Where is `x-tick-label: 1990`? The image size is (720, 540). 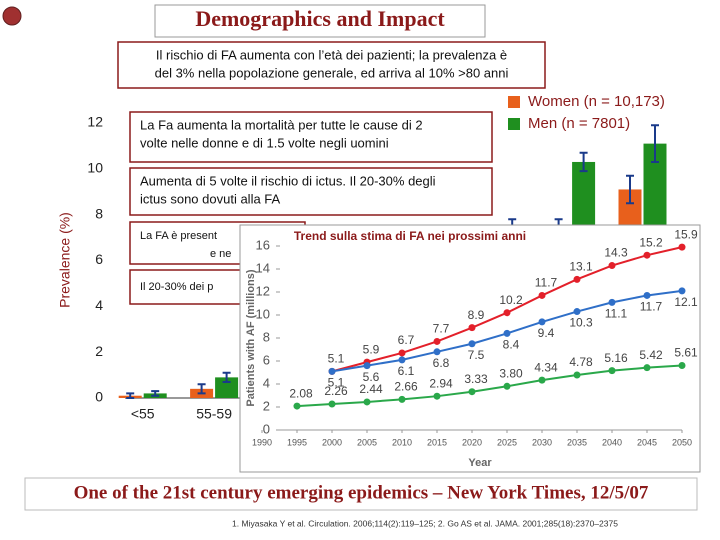
x-tick-label: 1990 is located at coordinates (262, 442).